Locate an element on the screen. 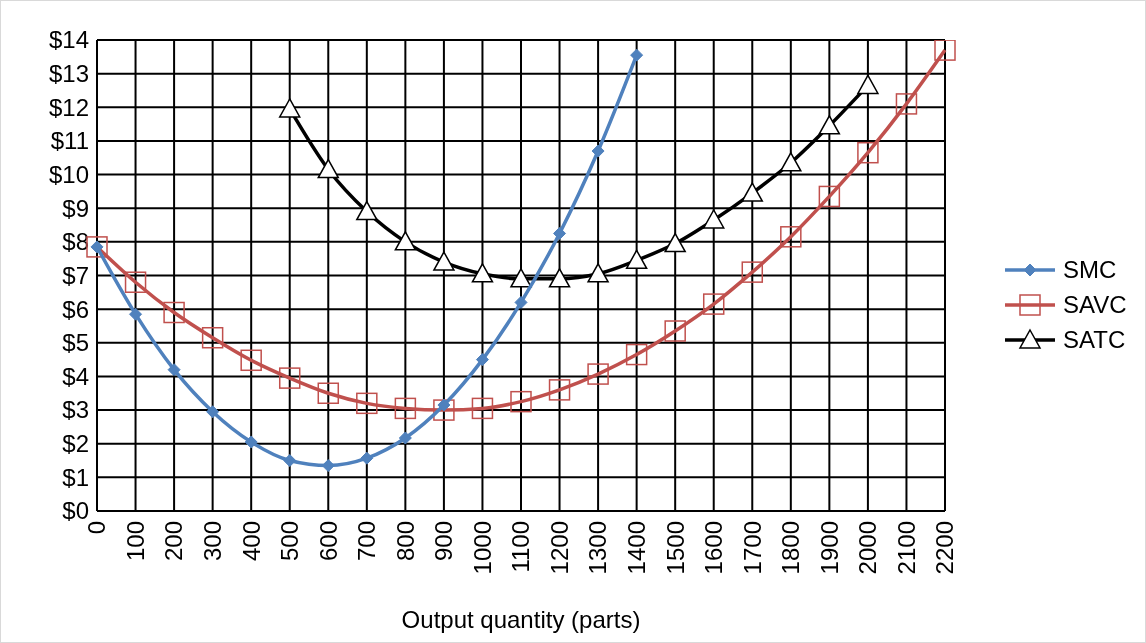  x-tick-label: 200 is located at coordinates (174, 541).